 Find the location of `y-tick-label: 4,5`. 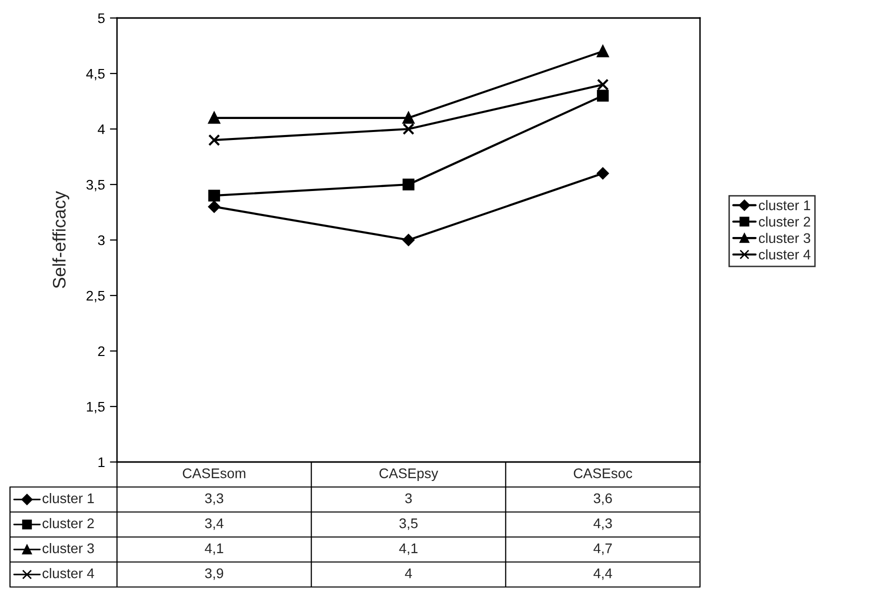

y-tick-label: 4,5 is located at coordinates (95, 74).